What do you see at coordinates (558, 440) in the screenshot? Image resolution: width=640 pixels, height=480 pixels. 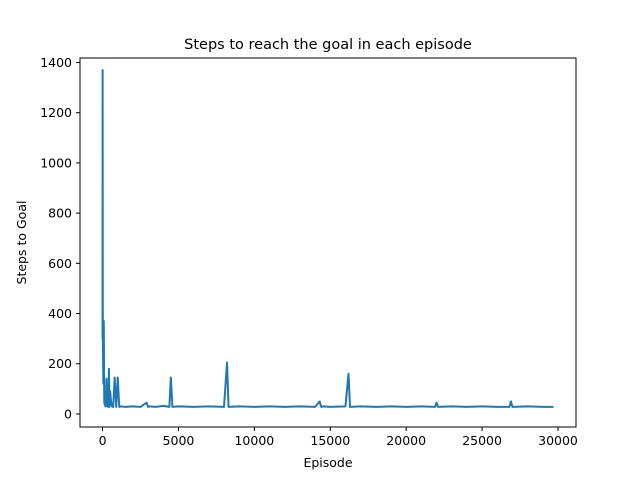 I see `x-tick-label: 30000` at bounding box center [558, 440].